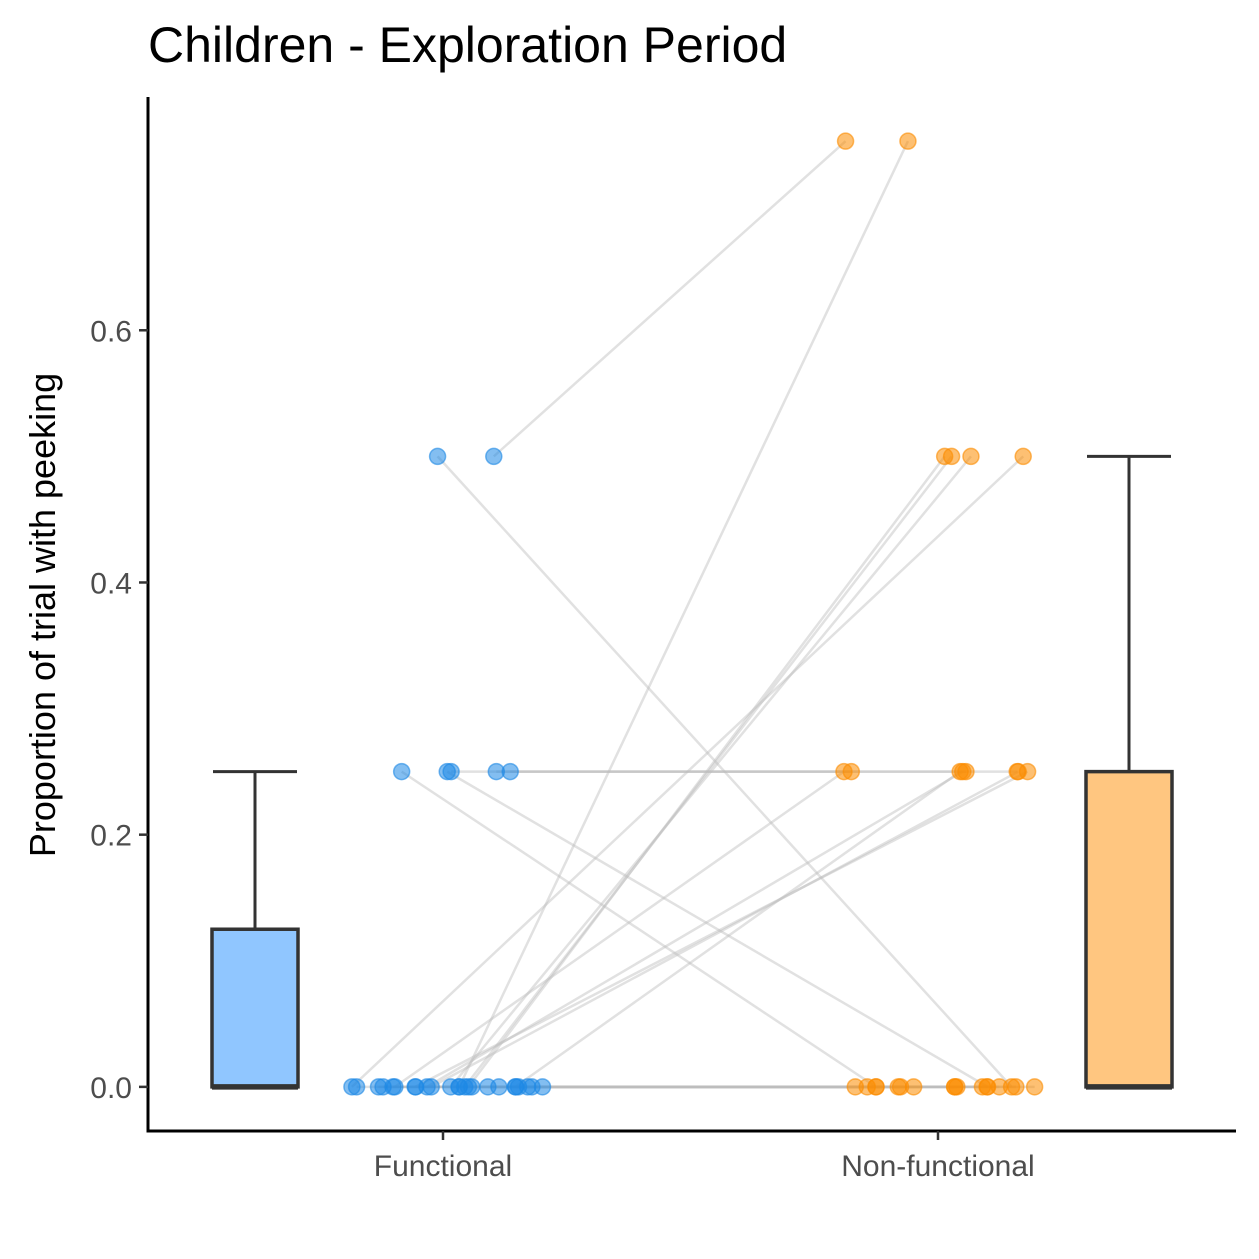 This screenshot has width=1259, height=1259. What do you see at coordinates (467, 45) in the screenshot?
I see `chart-title: Children - Exploration Period` at bounding box center [467, 45].